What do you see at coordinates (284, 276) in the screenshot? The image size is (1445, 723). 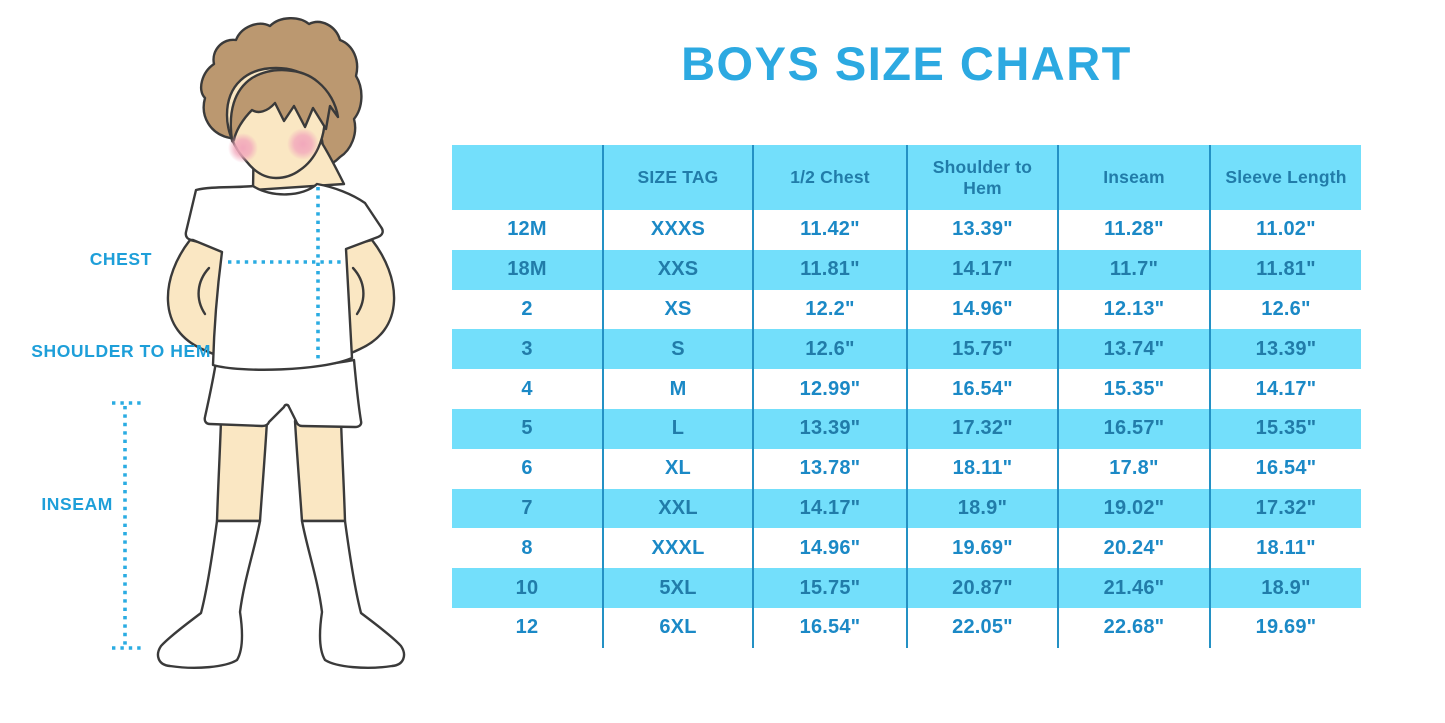 I see `tshirt` at bounding box center [284, 276].